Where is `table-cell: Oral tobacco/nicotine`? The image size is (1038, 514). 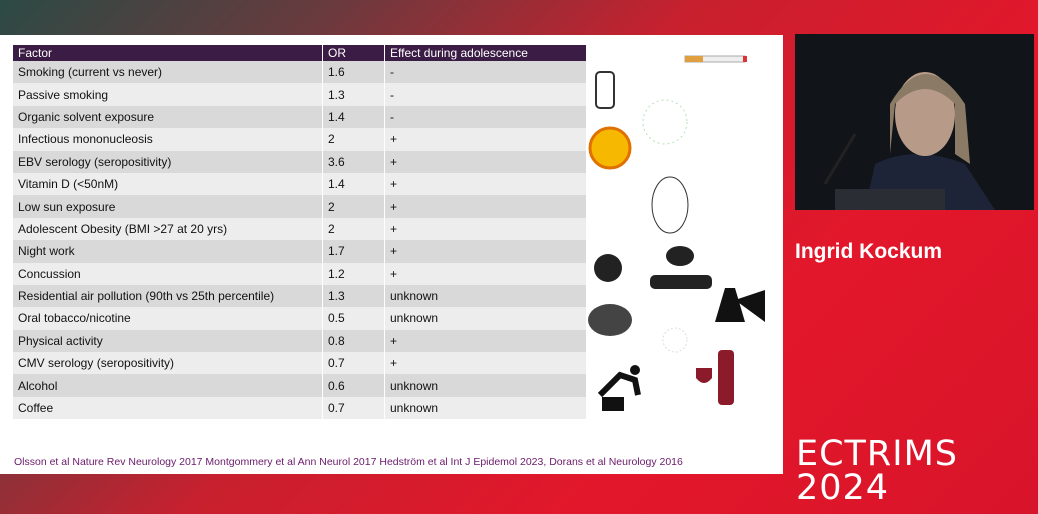 table-cell: Oral tobacco/nicotine is located at coordinates (168, 318).